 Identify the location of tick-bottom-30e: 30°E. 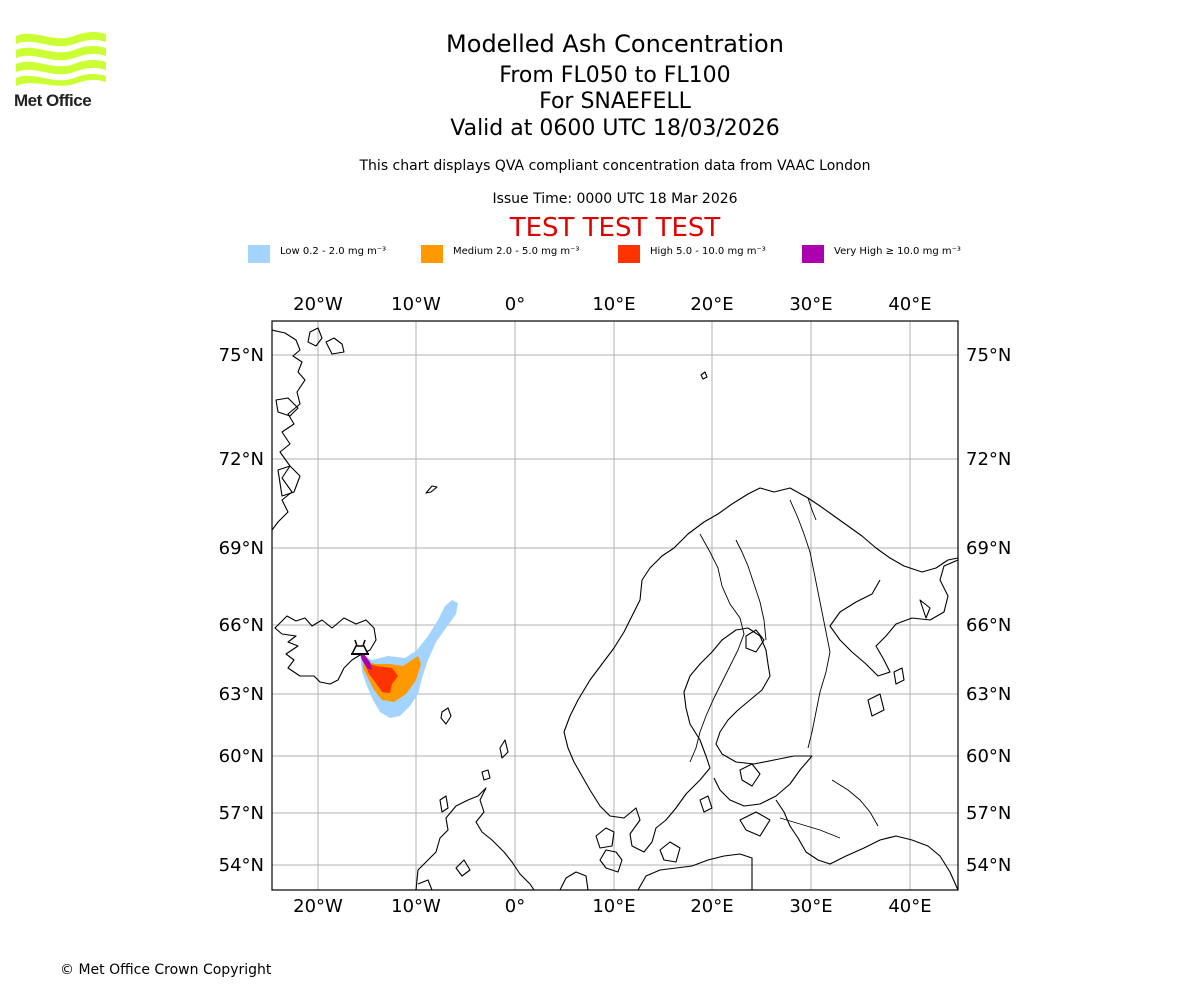
(810, 906).